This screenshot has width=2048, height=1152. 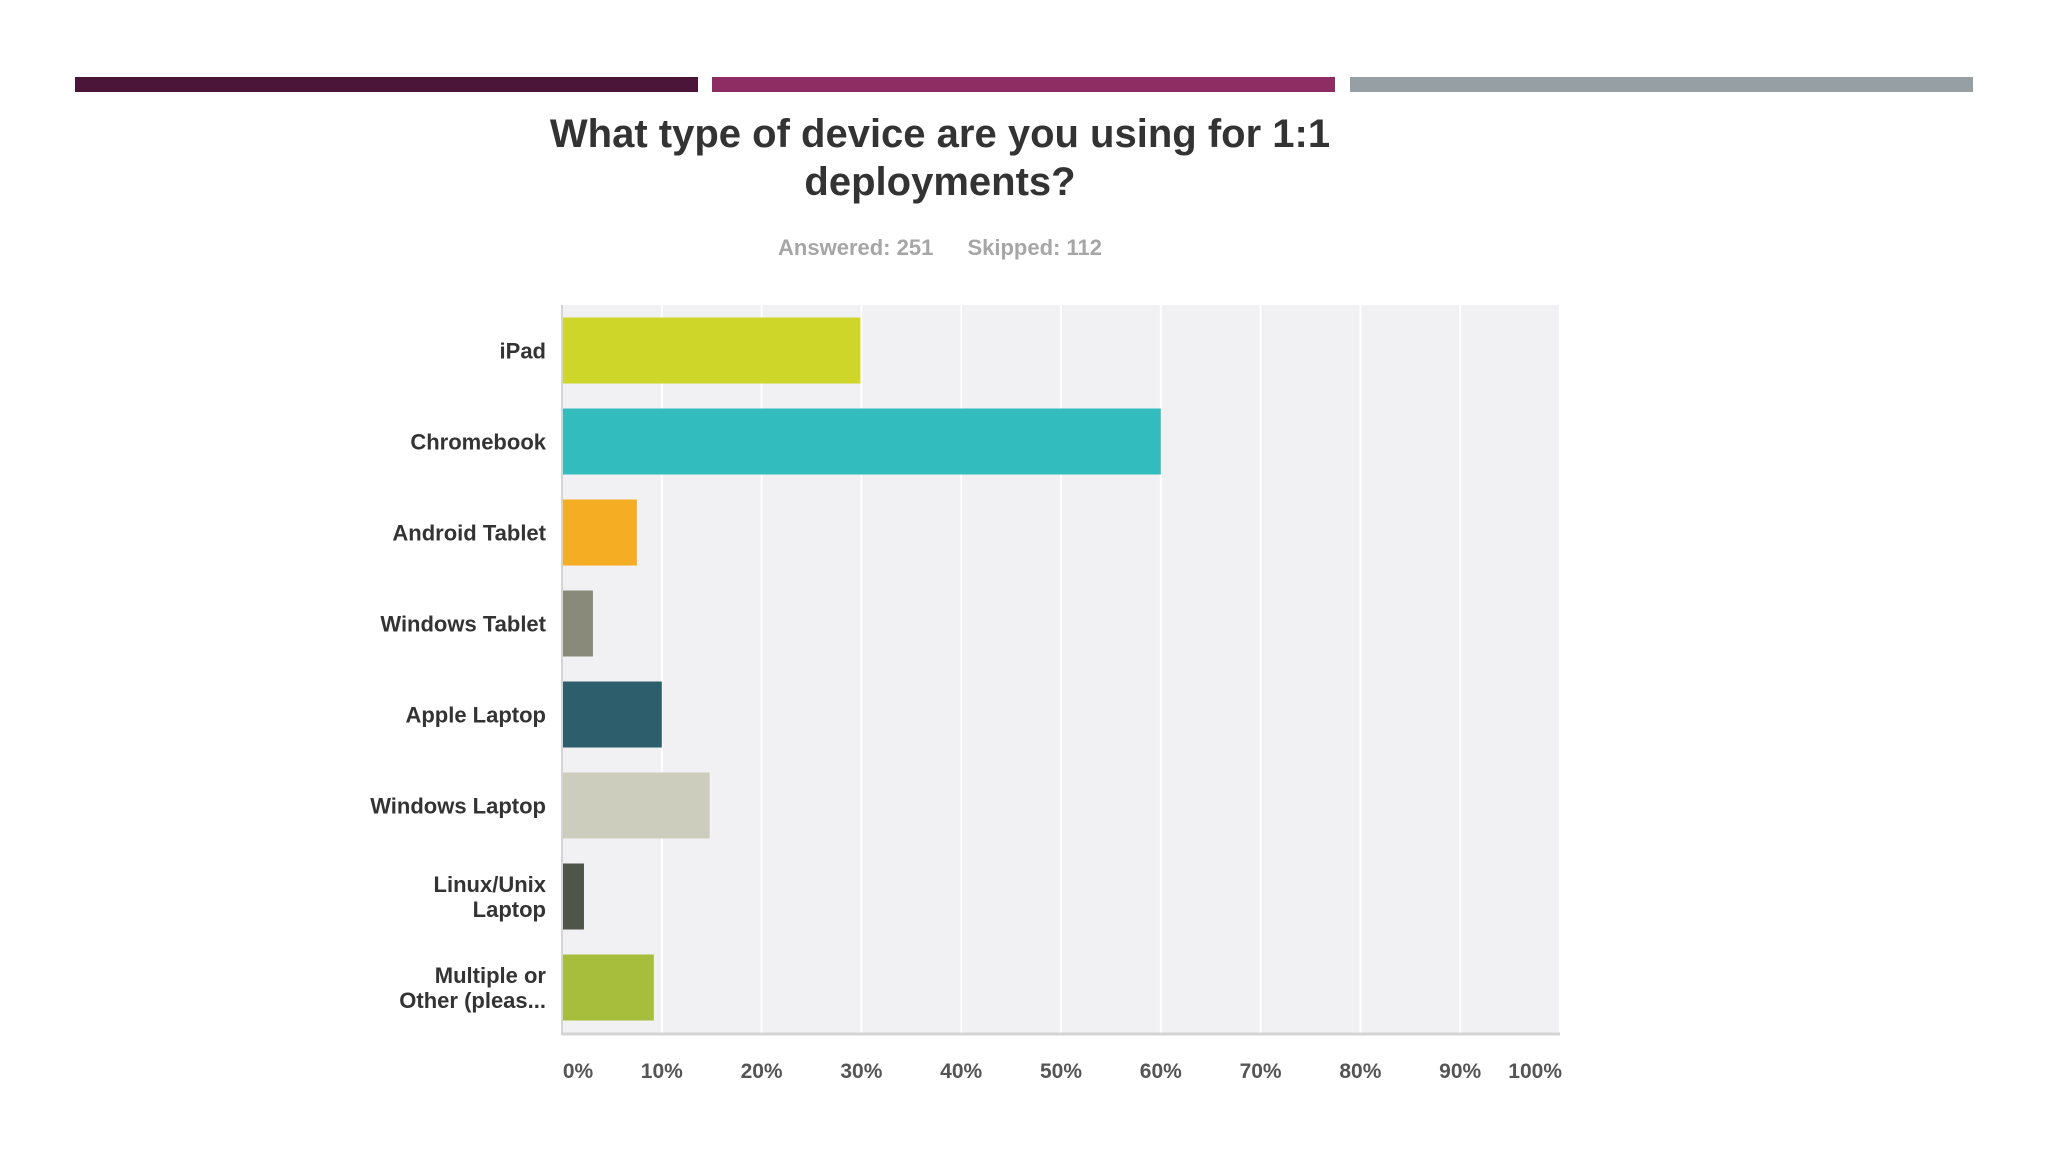 I want to click on bar-chromebook, so click(x=862, y=441).